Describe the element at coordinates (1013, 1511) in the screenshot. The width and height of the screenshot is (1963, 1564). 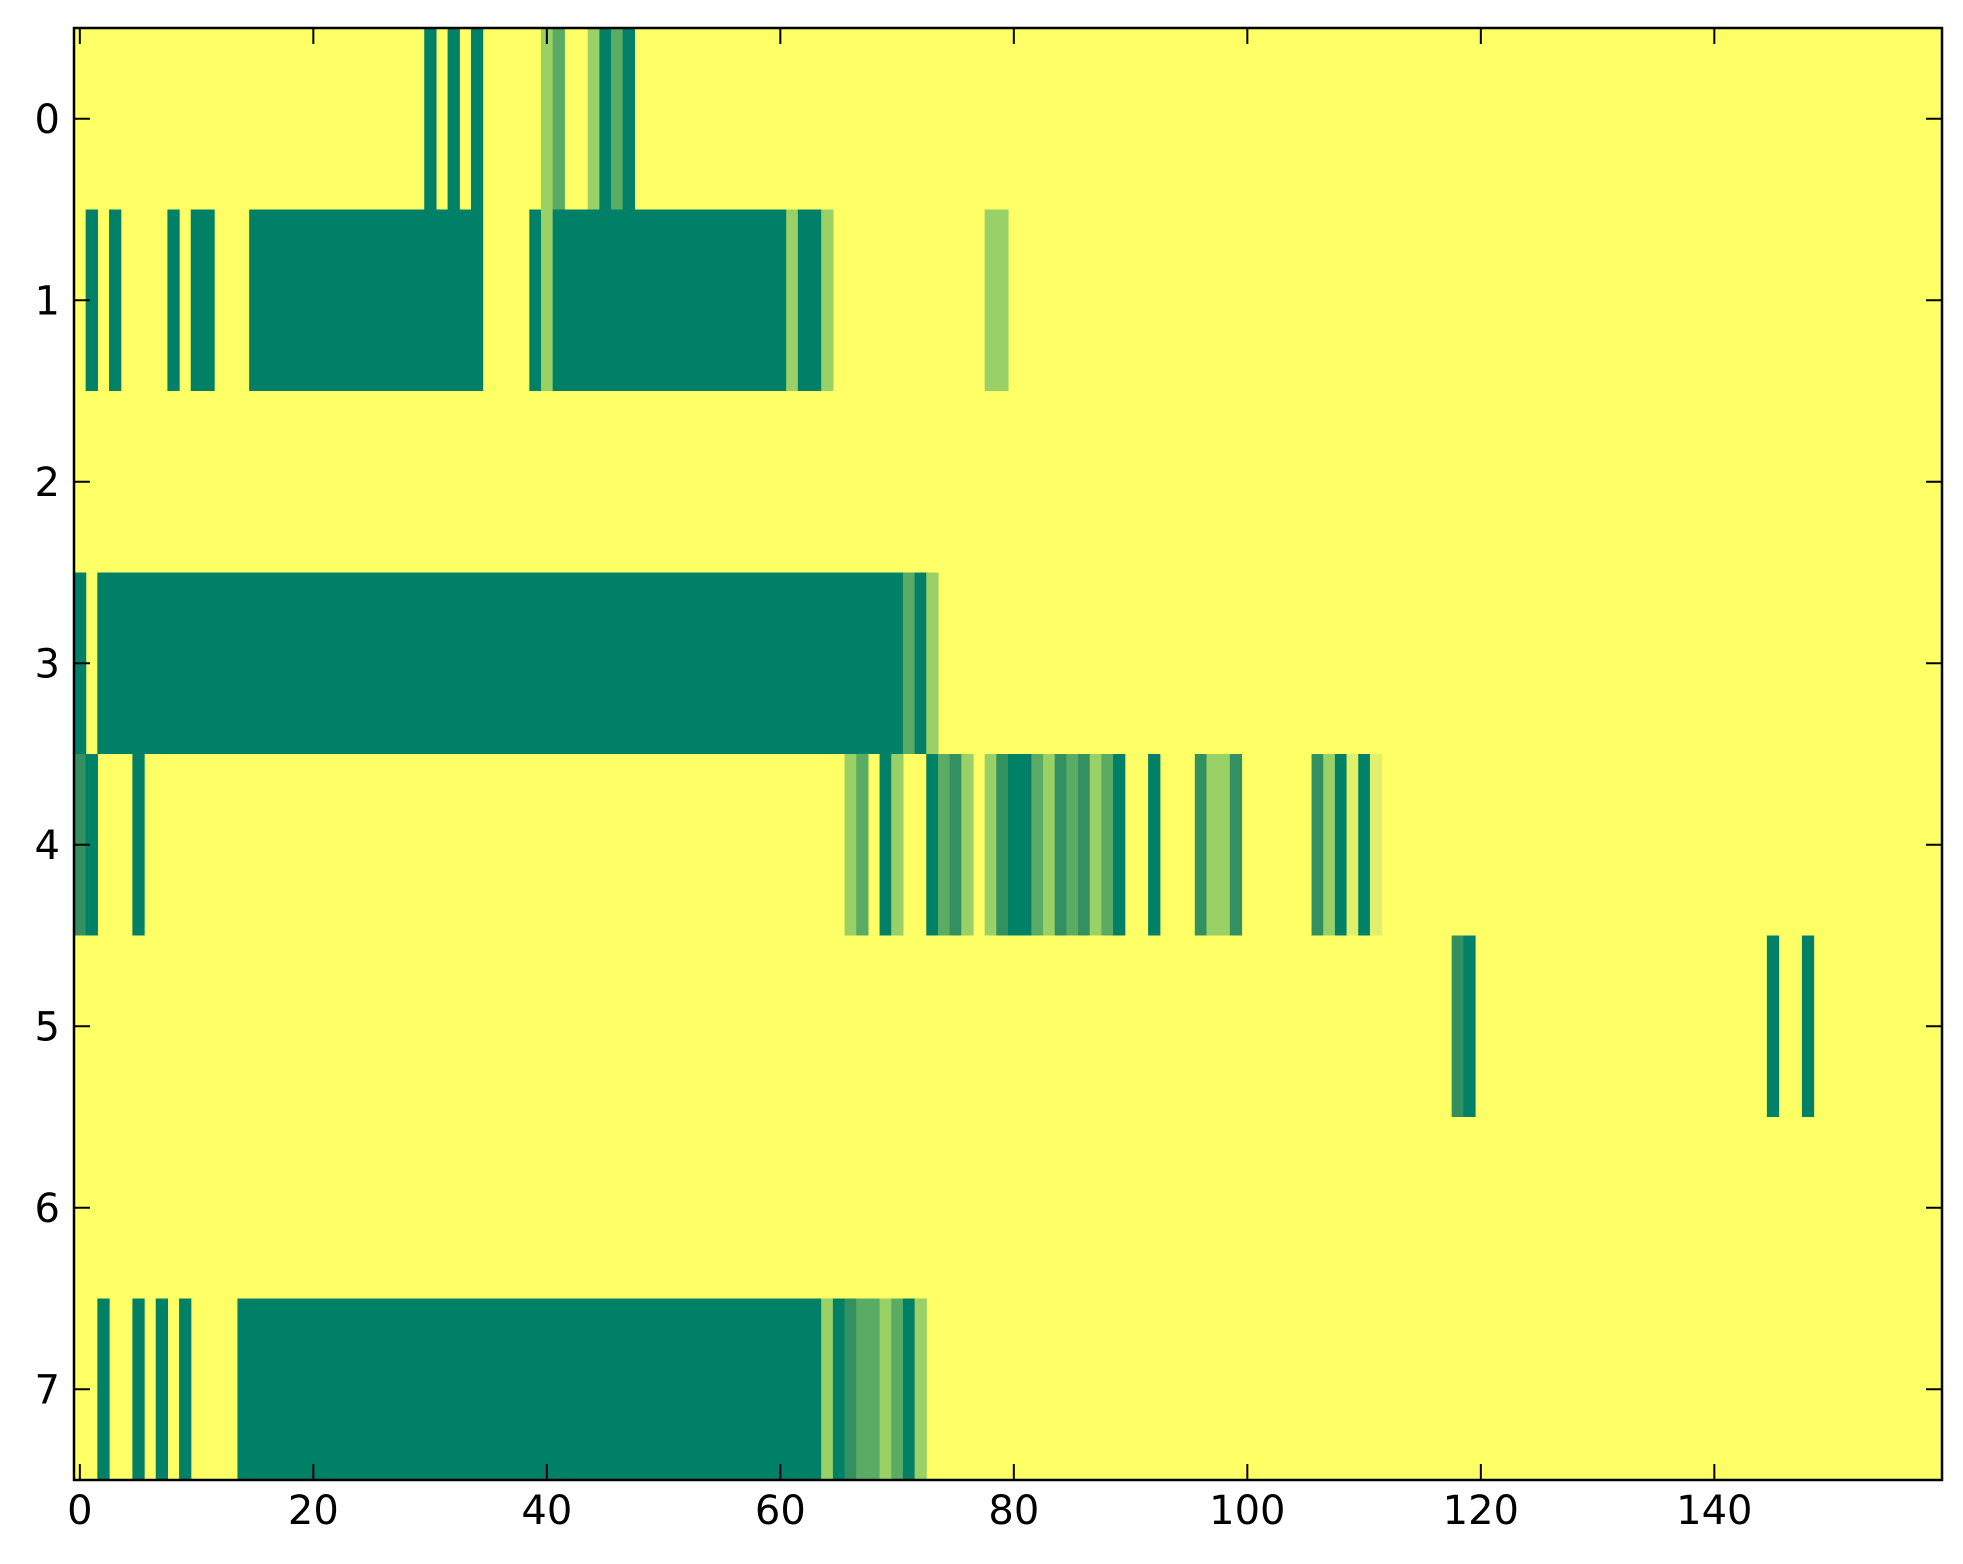
I see `x-tick-label: 80` at that location.